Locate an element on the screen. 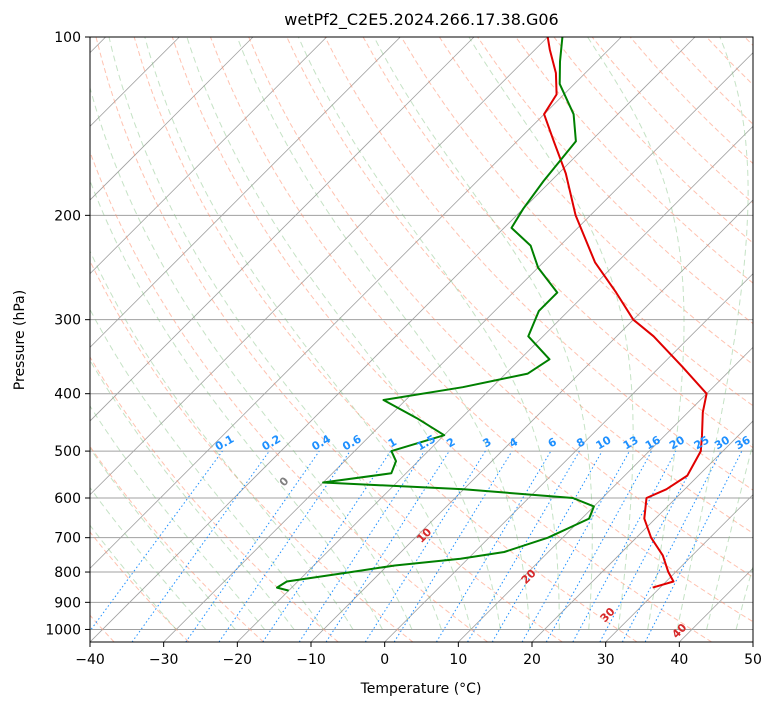 The height and width of the screenshot is (708, 775). mixing-ratio-label: 0.4 is located at coordinates (322, 442).